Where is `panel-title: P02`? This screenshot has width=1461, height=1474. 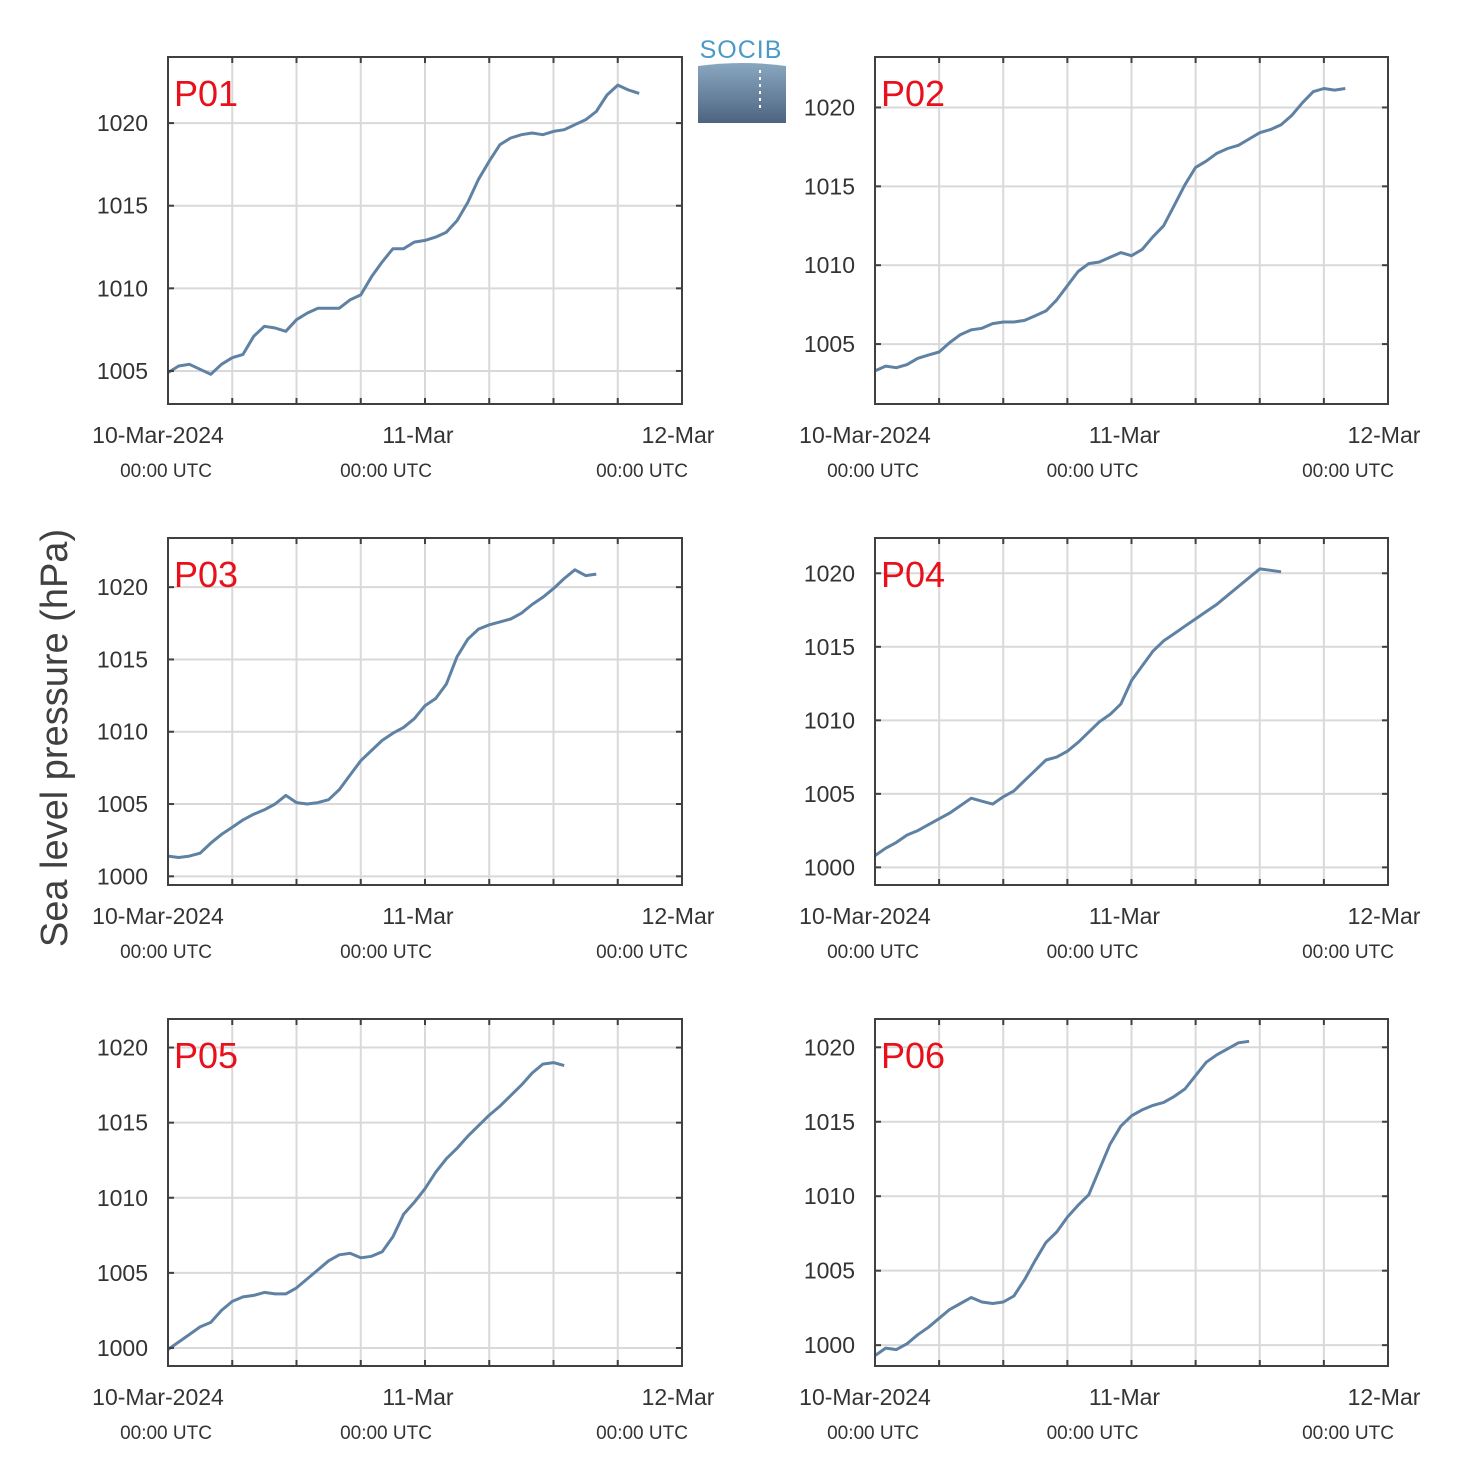 panel-title: P02 is located at coordinates (913, 93).